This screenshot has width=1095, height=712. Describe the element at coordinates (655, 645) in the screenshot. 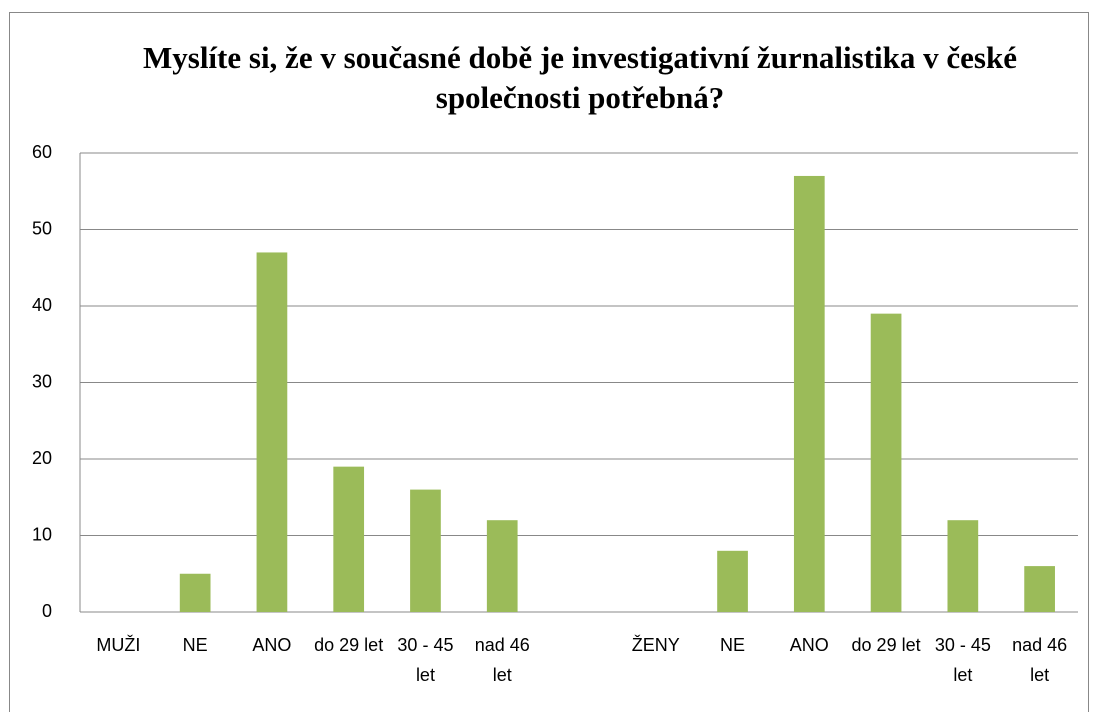

I see `x-tick-label: ŽENY` at that location.